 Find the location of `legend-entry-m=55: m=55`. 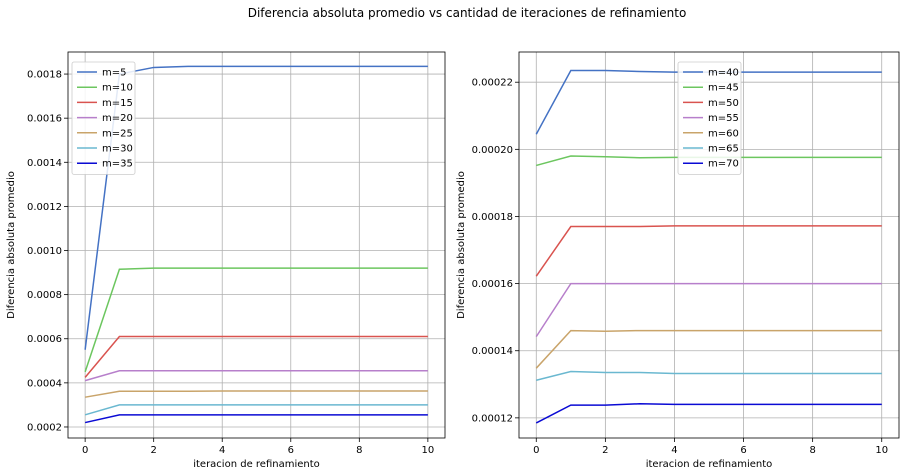

legend-entry-m=55: m=55 is located at coordinates (723, 118).